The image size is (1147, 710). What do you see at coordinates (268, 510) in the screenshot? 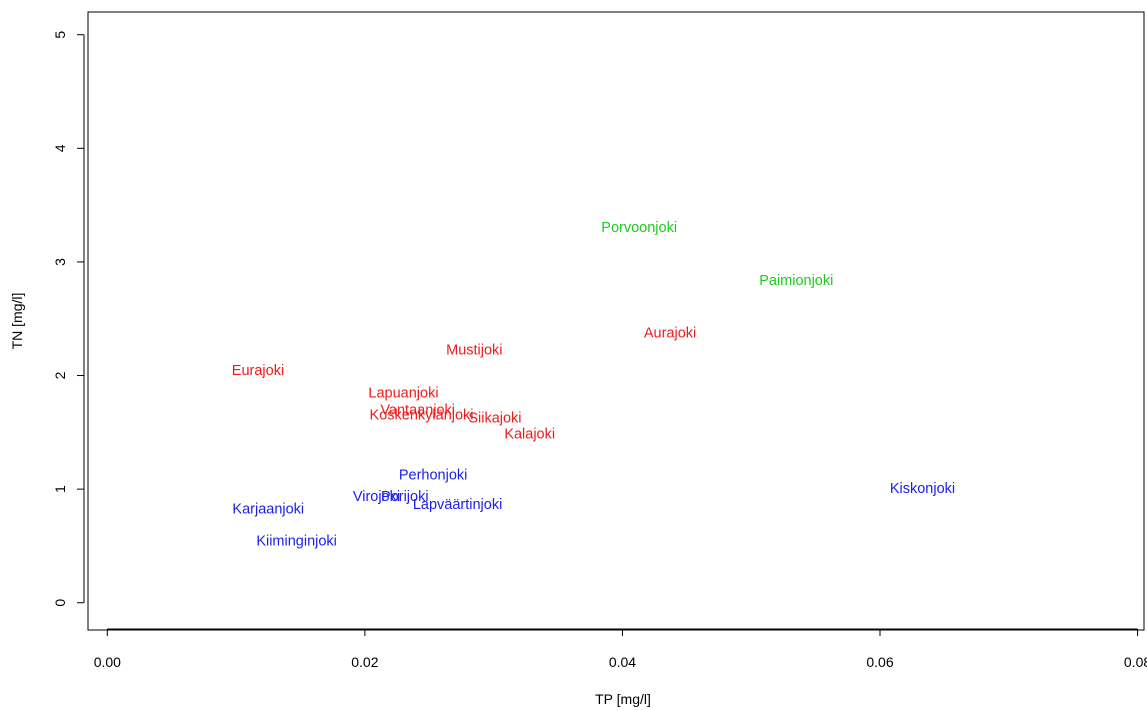
I see `point-label: Karjaanjoki` at bounding box center [268, 510].